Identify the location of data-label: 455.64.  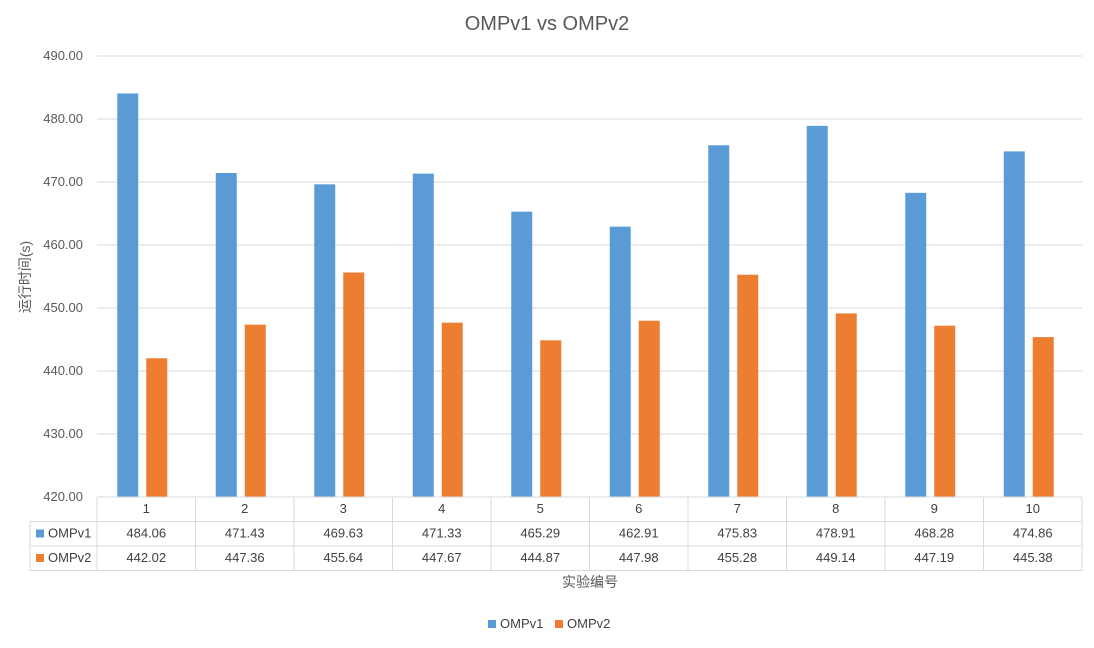
(343, 557).